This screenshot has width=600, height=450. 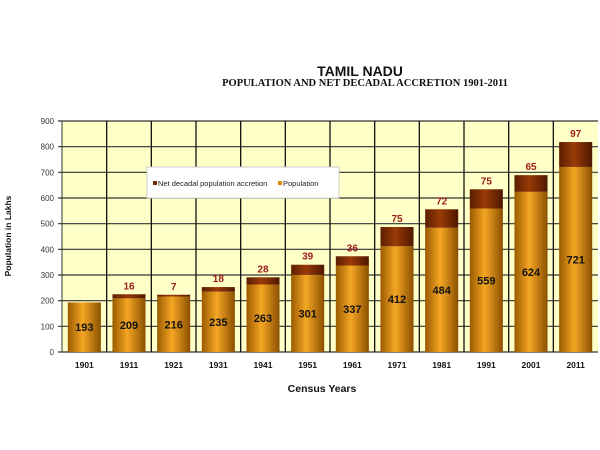 What do you see at coordinates (48, 249) in the screenshot?
I see `y-tick-label: 400` at bounding box center [48, 249].